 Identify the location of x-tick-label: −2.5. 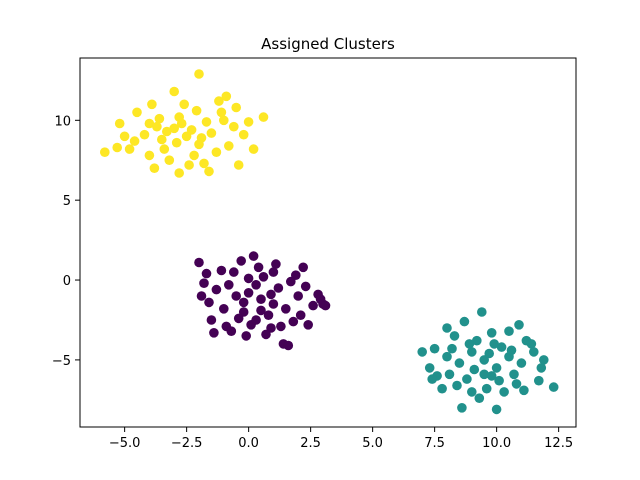
(187, 443).